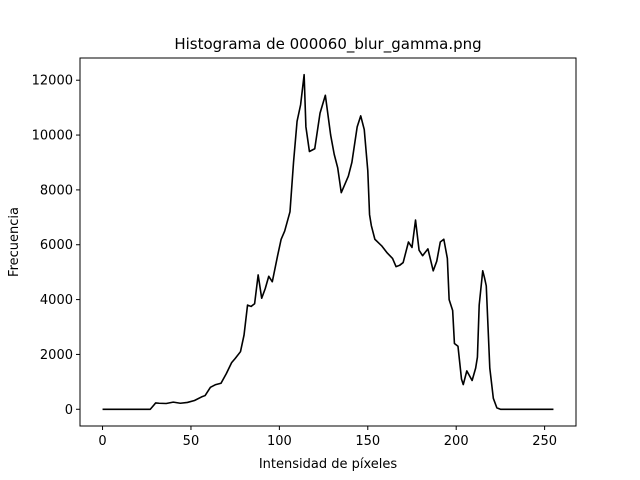 Image resolution: width=640 pixels, height=480 pixels. What do you see at coordinates (56, 300) in the screenshot?
I see `y-tick-label: 4000` at bounding box center [56, 300].